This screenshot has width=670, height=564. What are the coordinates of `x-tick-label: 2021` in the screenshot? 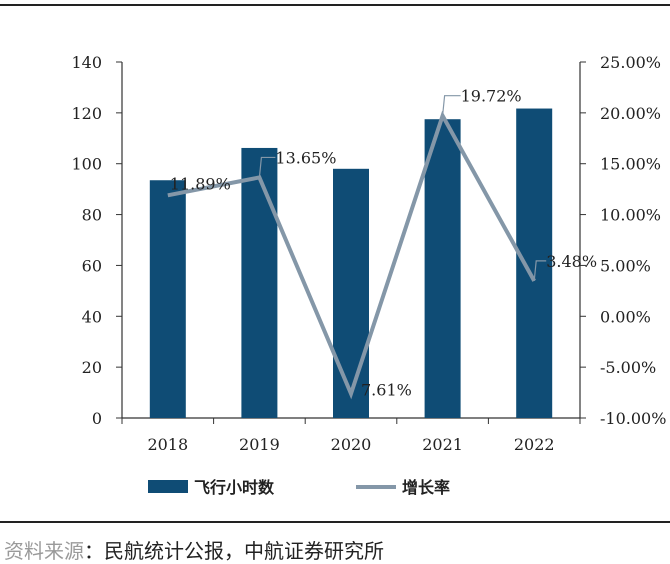 It's located at (442, 444).